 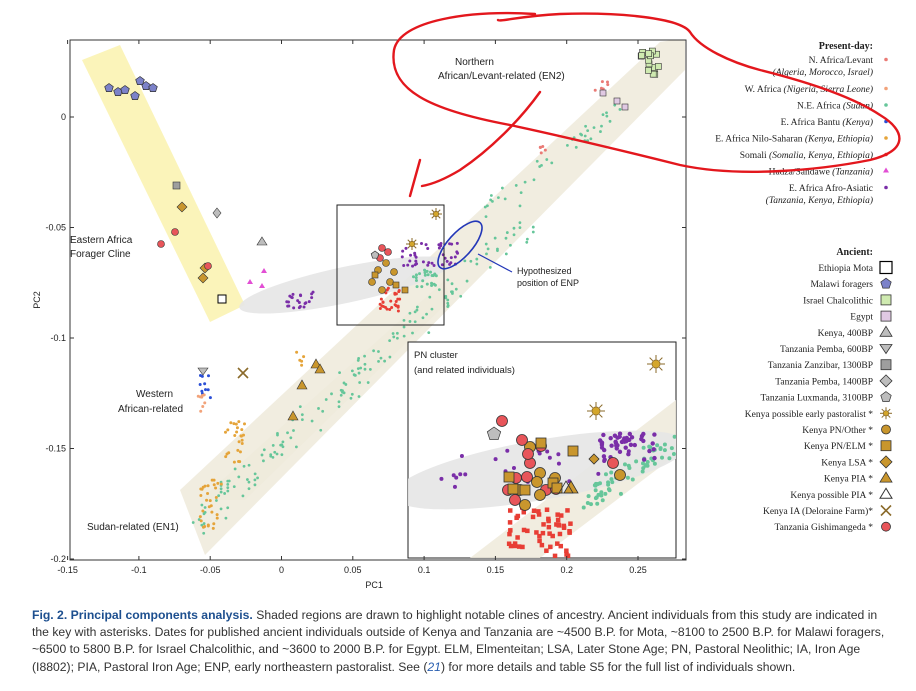 What do you see at coordinates (818, 511) in the screenshot?
I see `legend-ancient-label: Kenya IA (Deloraine Farm)*` at bounding box center [818, 511].